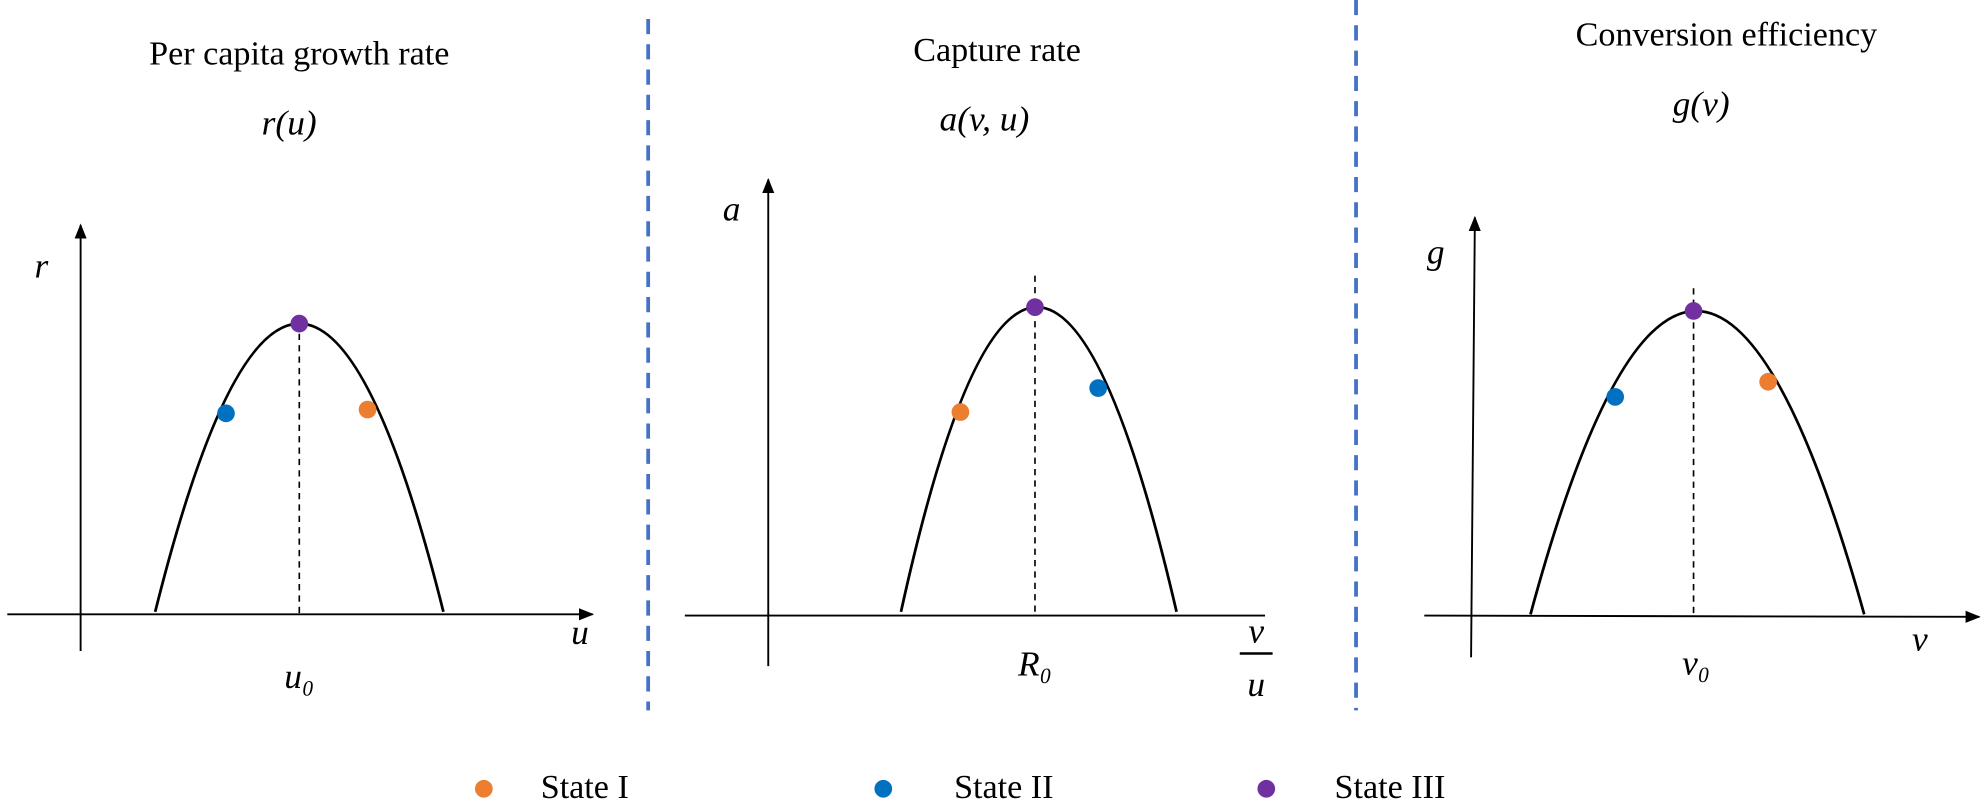 The image size is (1984, 809). What do you see at coordinates (1003, 787) in the screenshot?
I see `legend-label: State II` at bounding box center [1003, 787].